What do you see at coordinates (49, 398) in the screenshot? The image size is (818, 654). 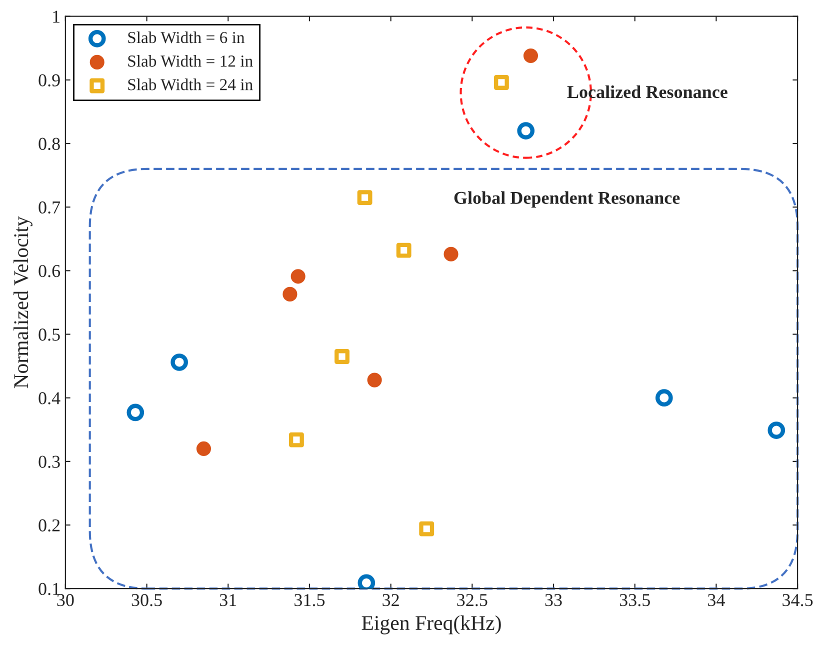 I see `y-tick-label: 0.4` at bounding box center [49, 398].